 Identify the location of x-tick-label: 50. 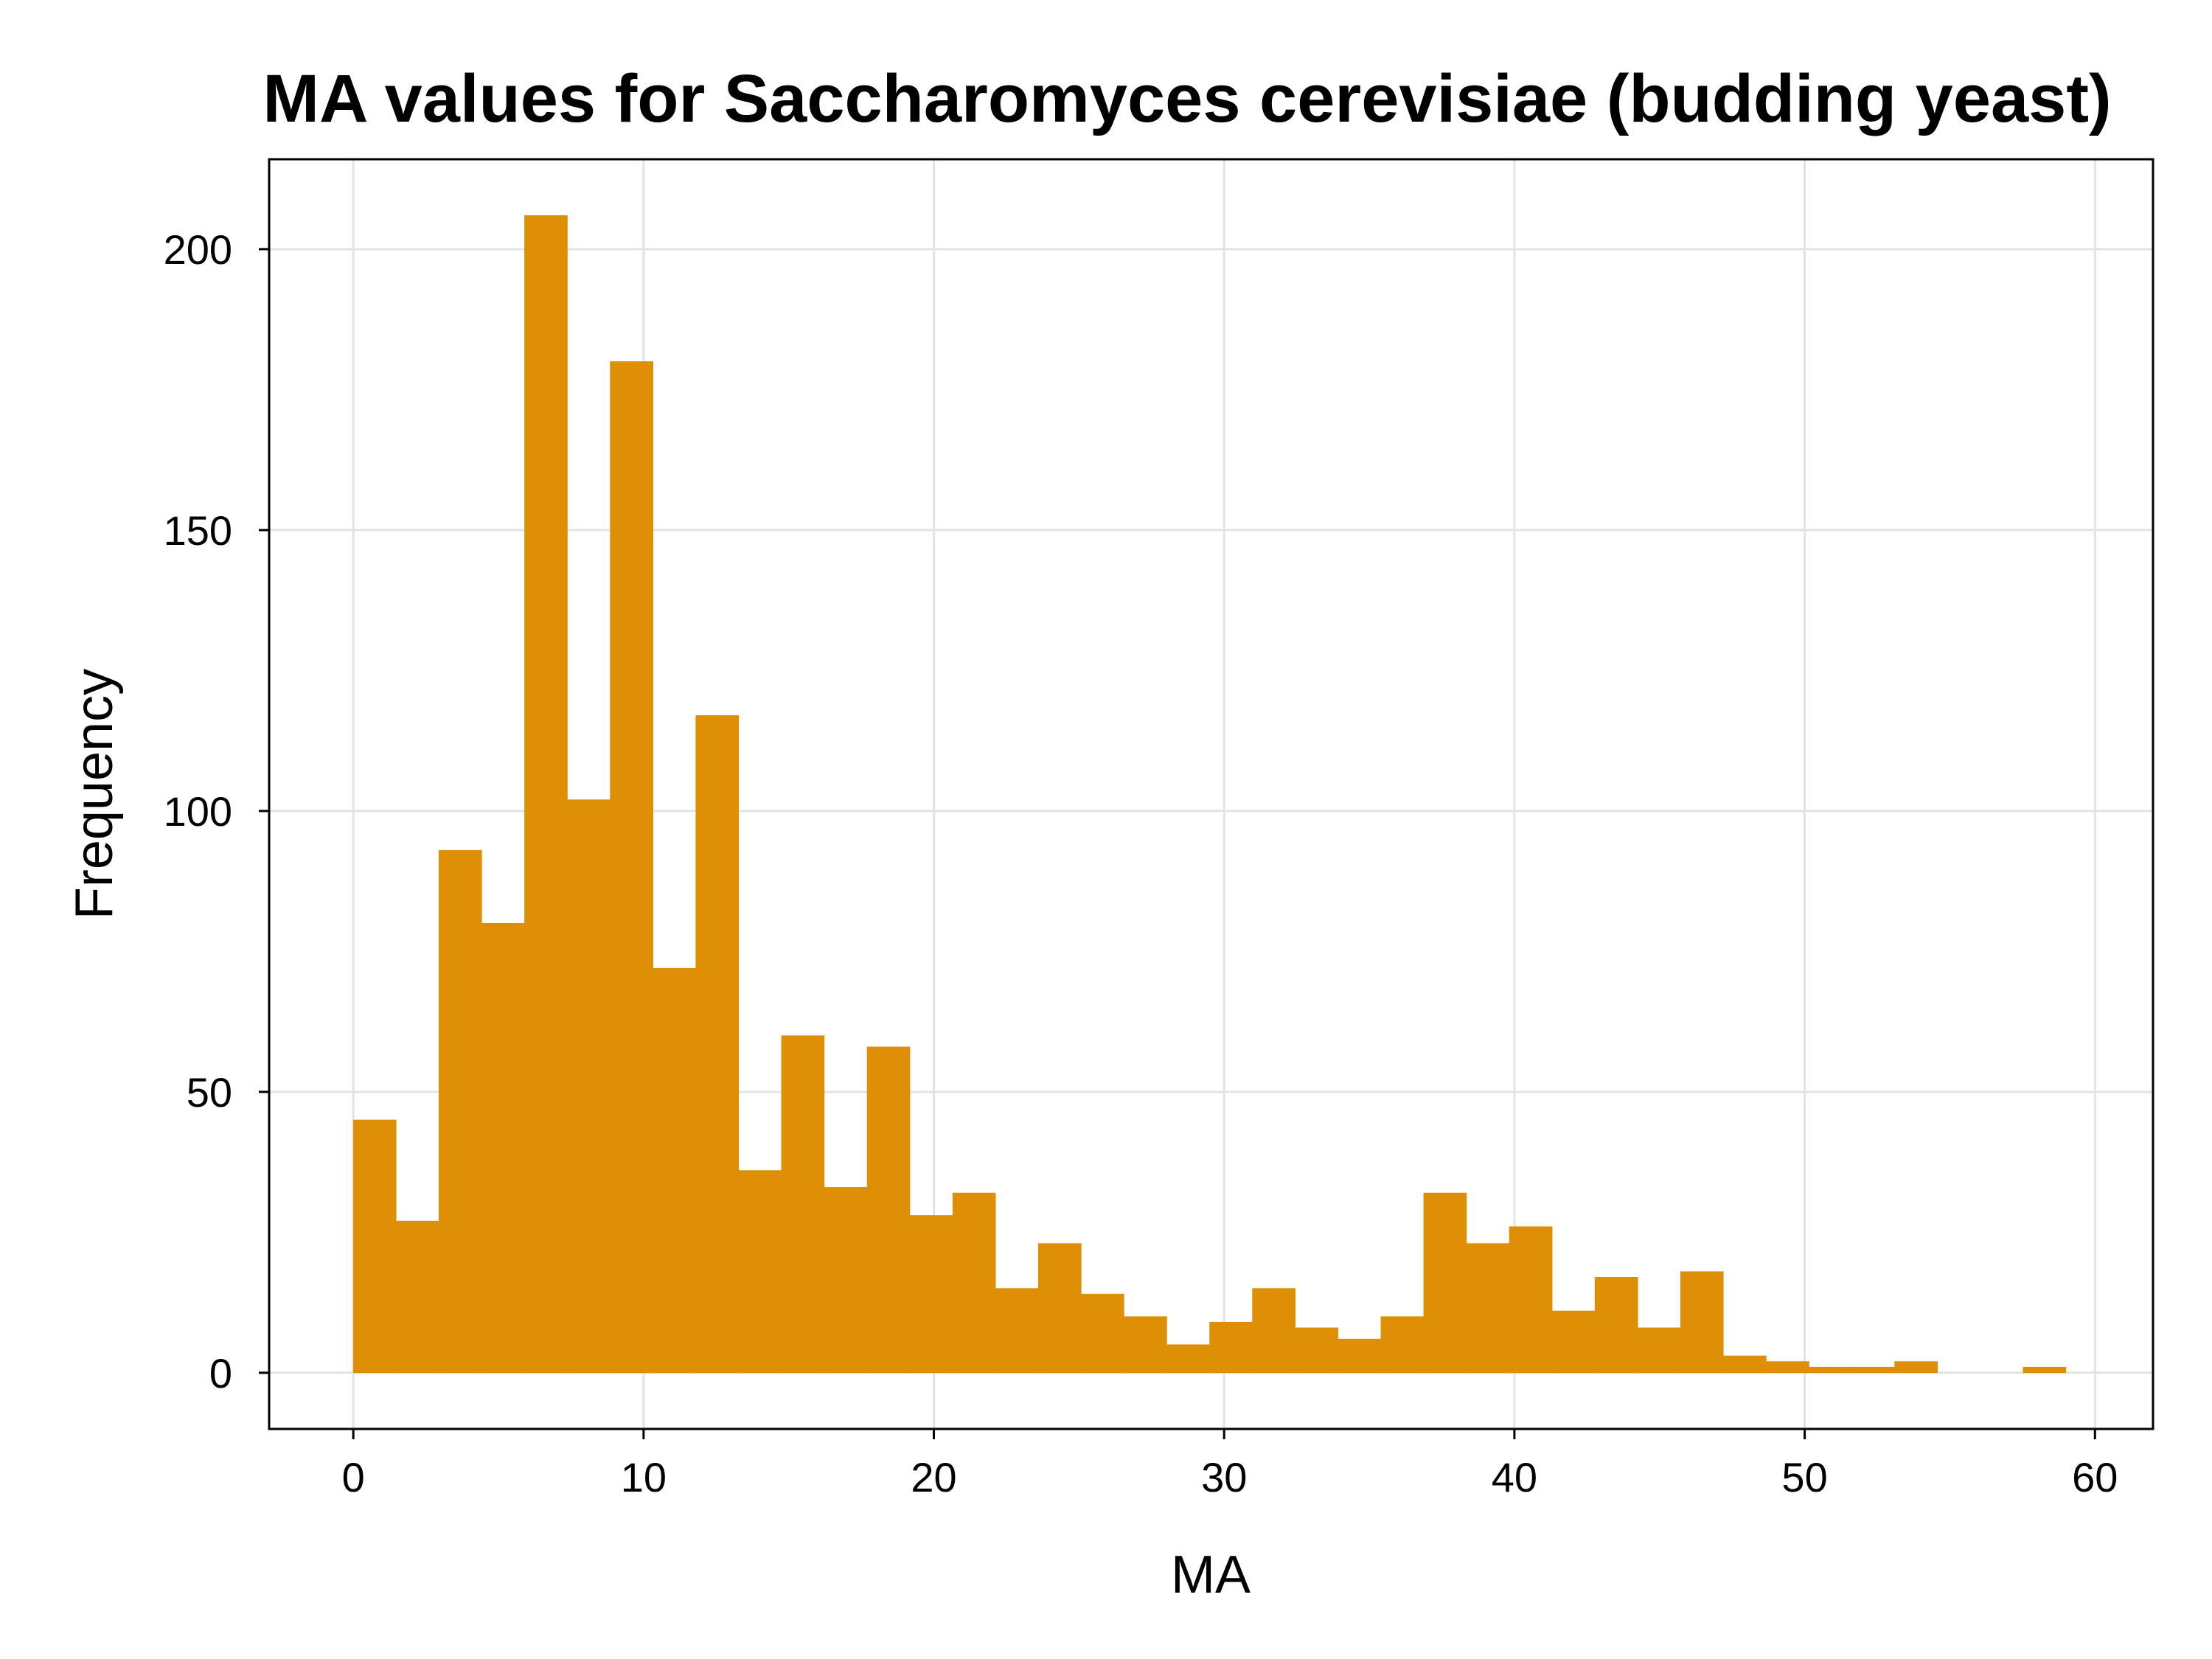
(1804, 1477).